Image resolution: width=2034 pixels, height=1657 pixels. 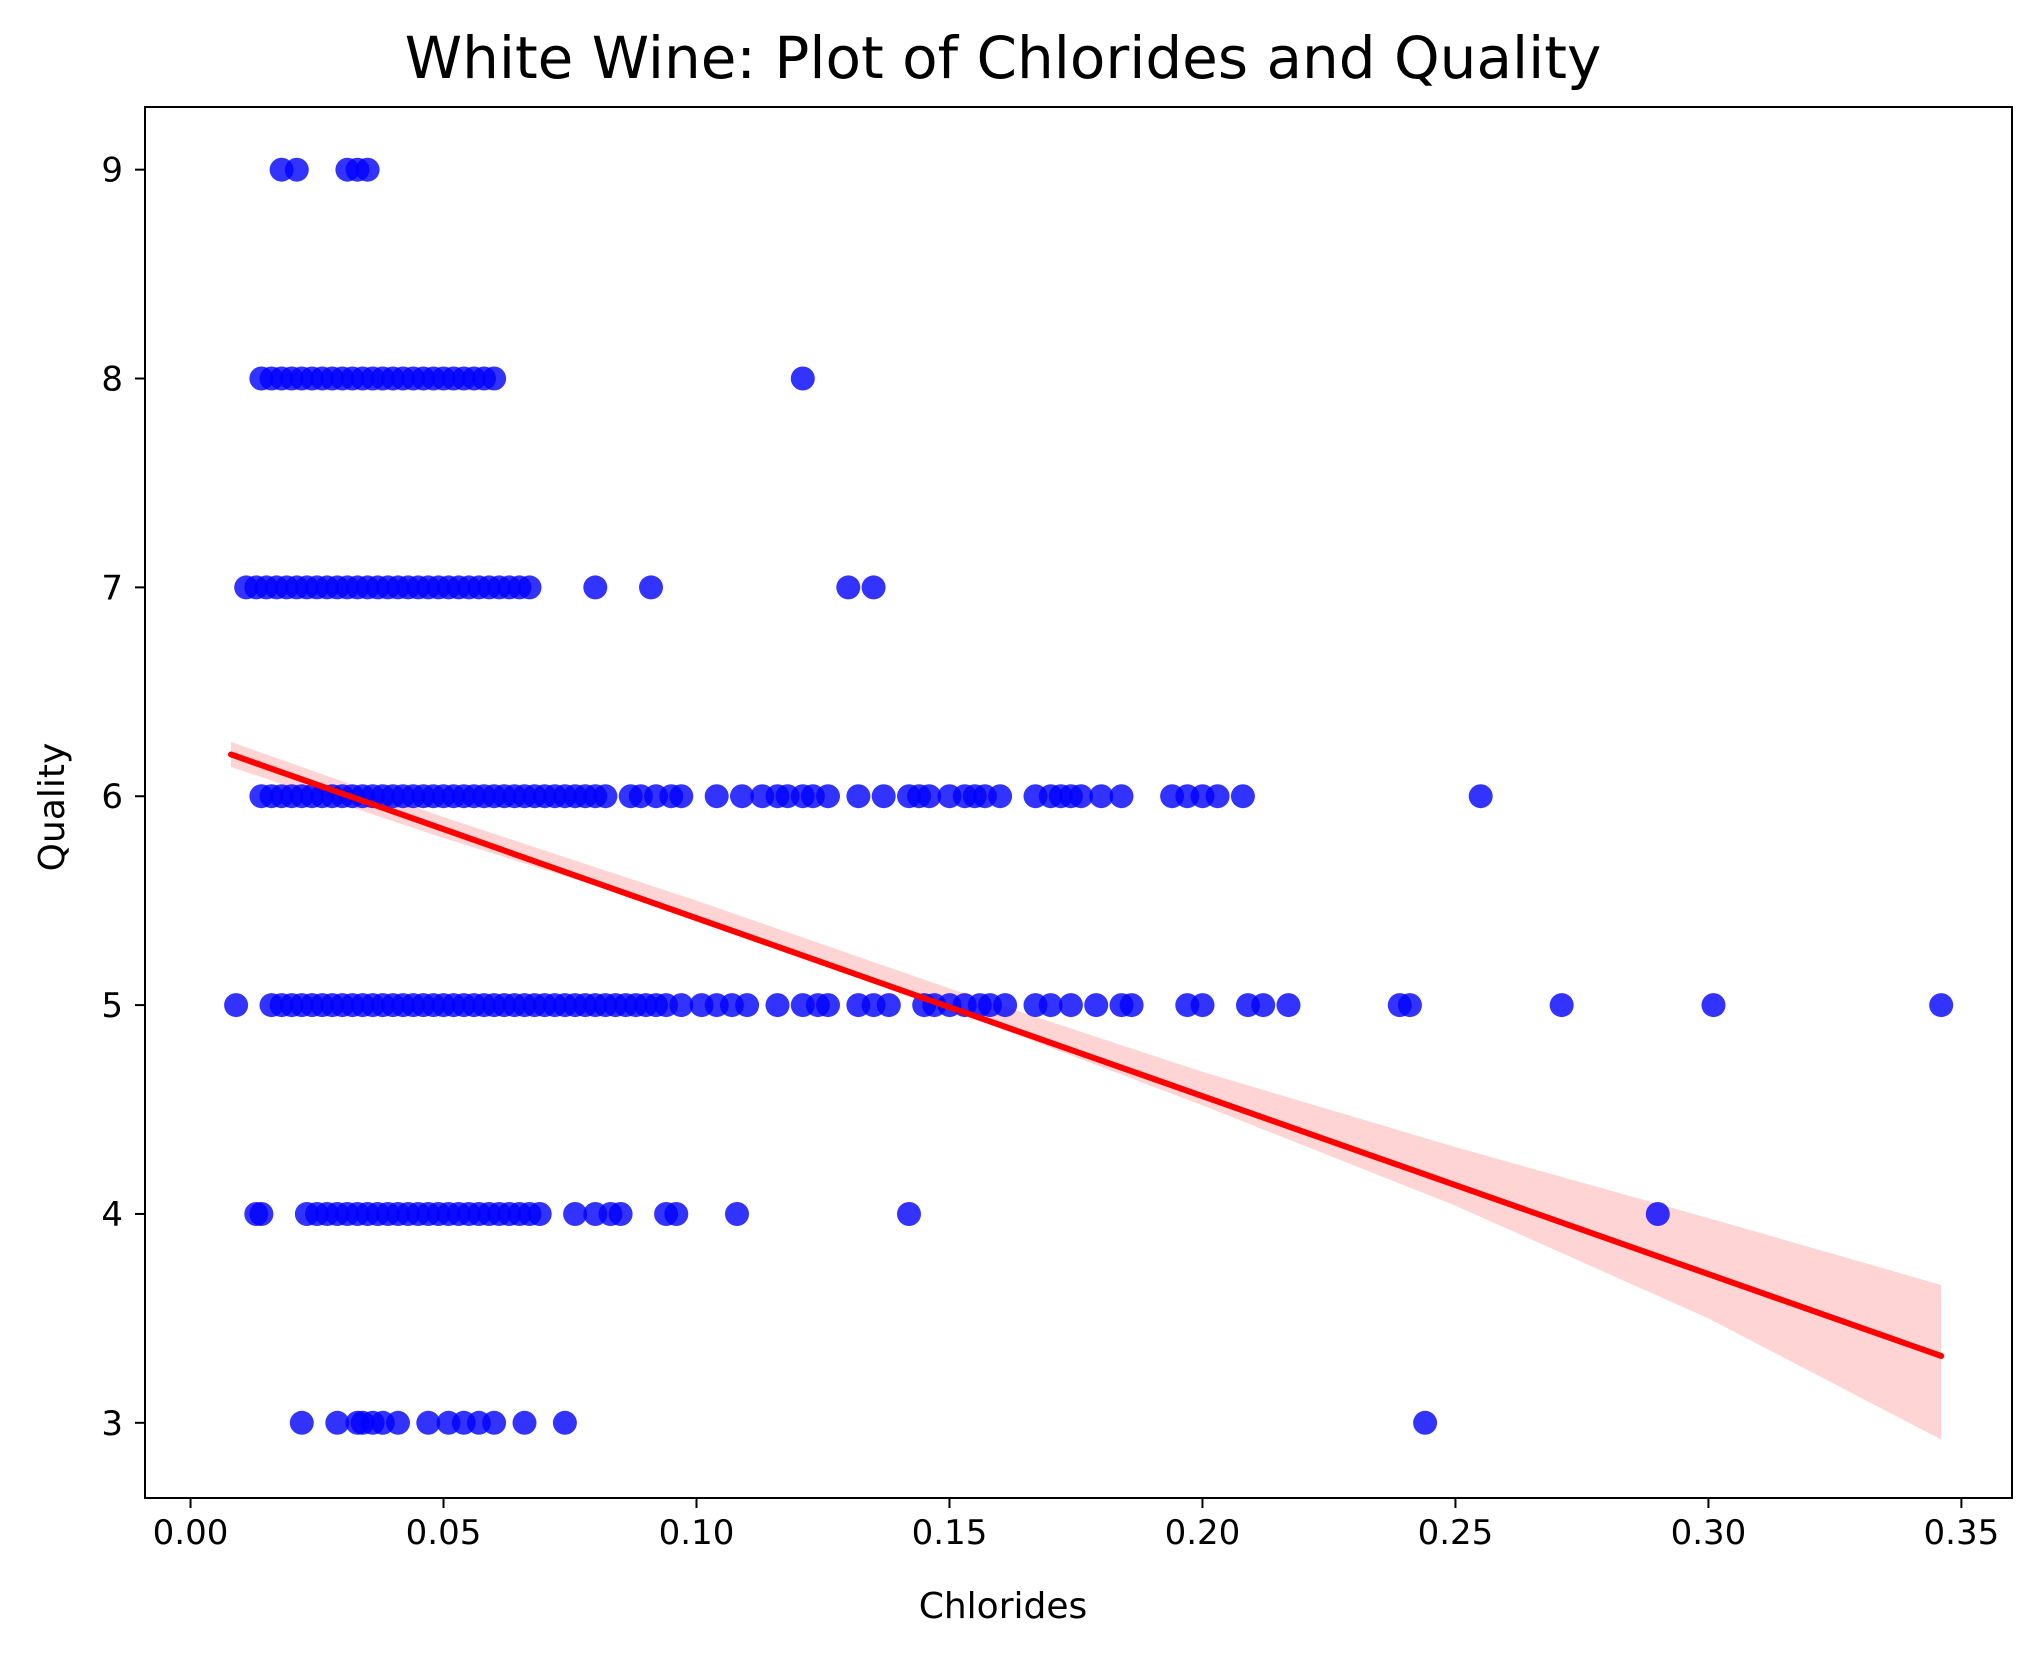 What do you see at coordinates (1962, 1533) in the screenshot?
I see `x-tick-label: 0.35` at bounding box center [1962, 1533].